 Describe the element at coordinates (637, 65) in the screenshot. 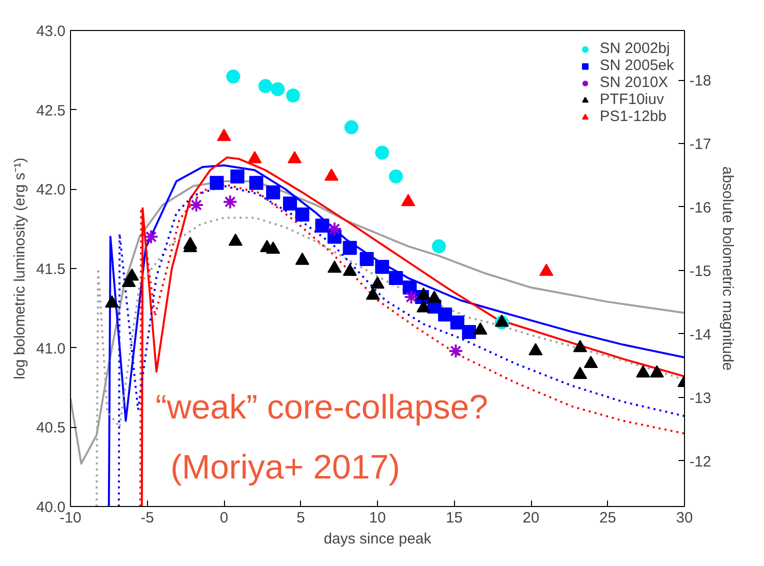

I see `legend-label: SN 2005ek` at that location.